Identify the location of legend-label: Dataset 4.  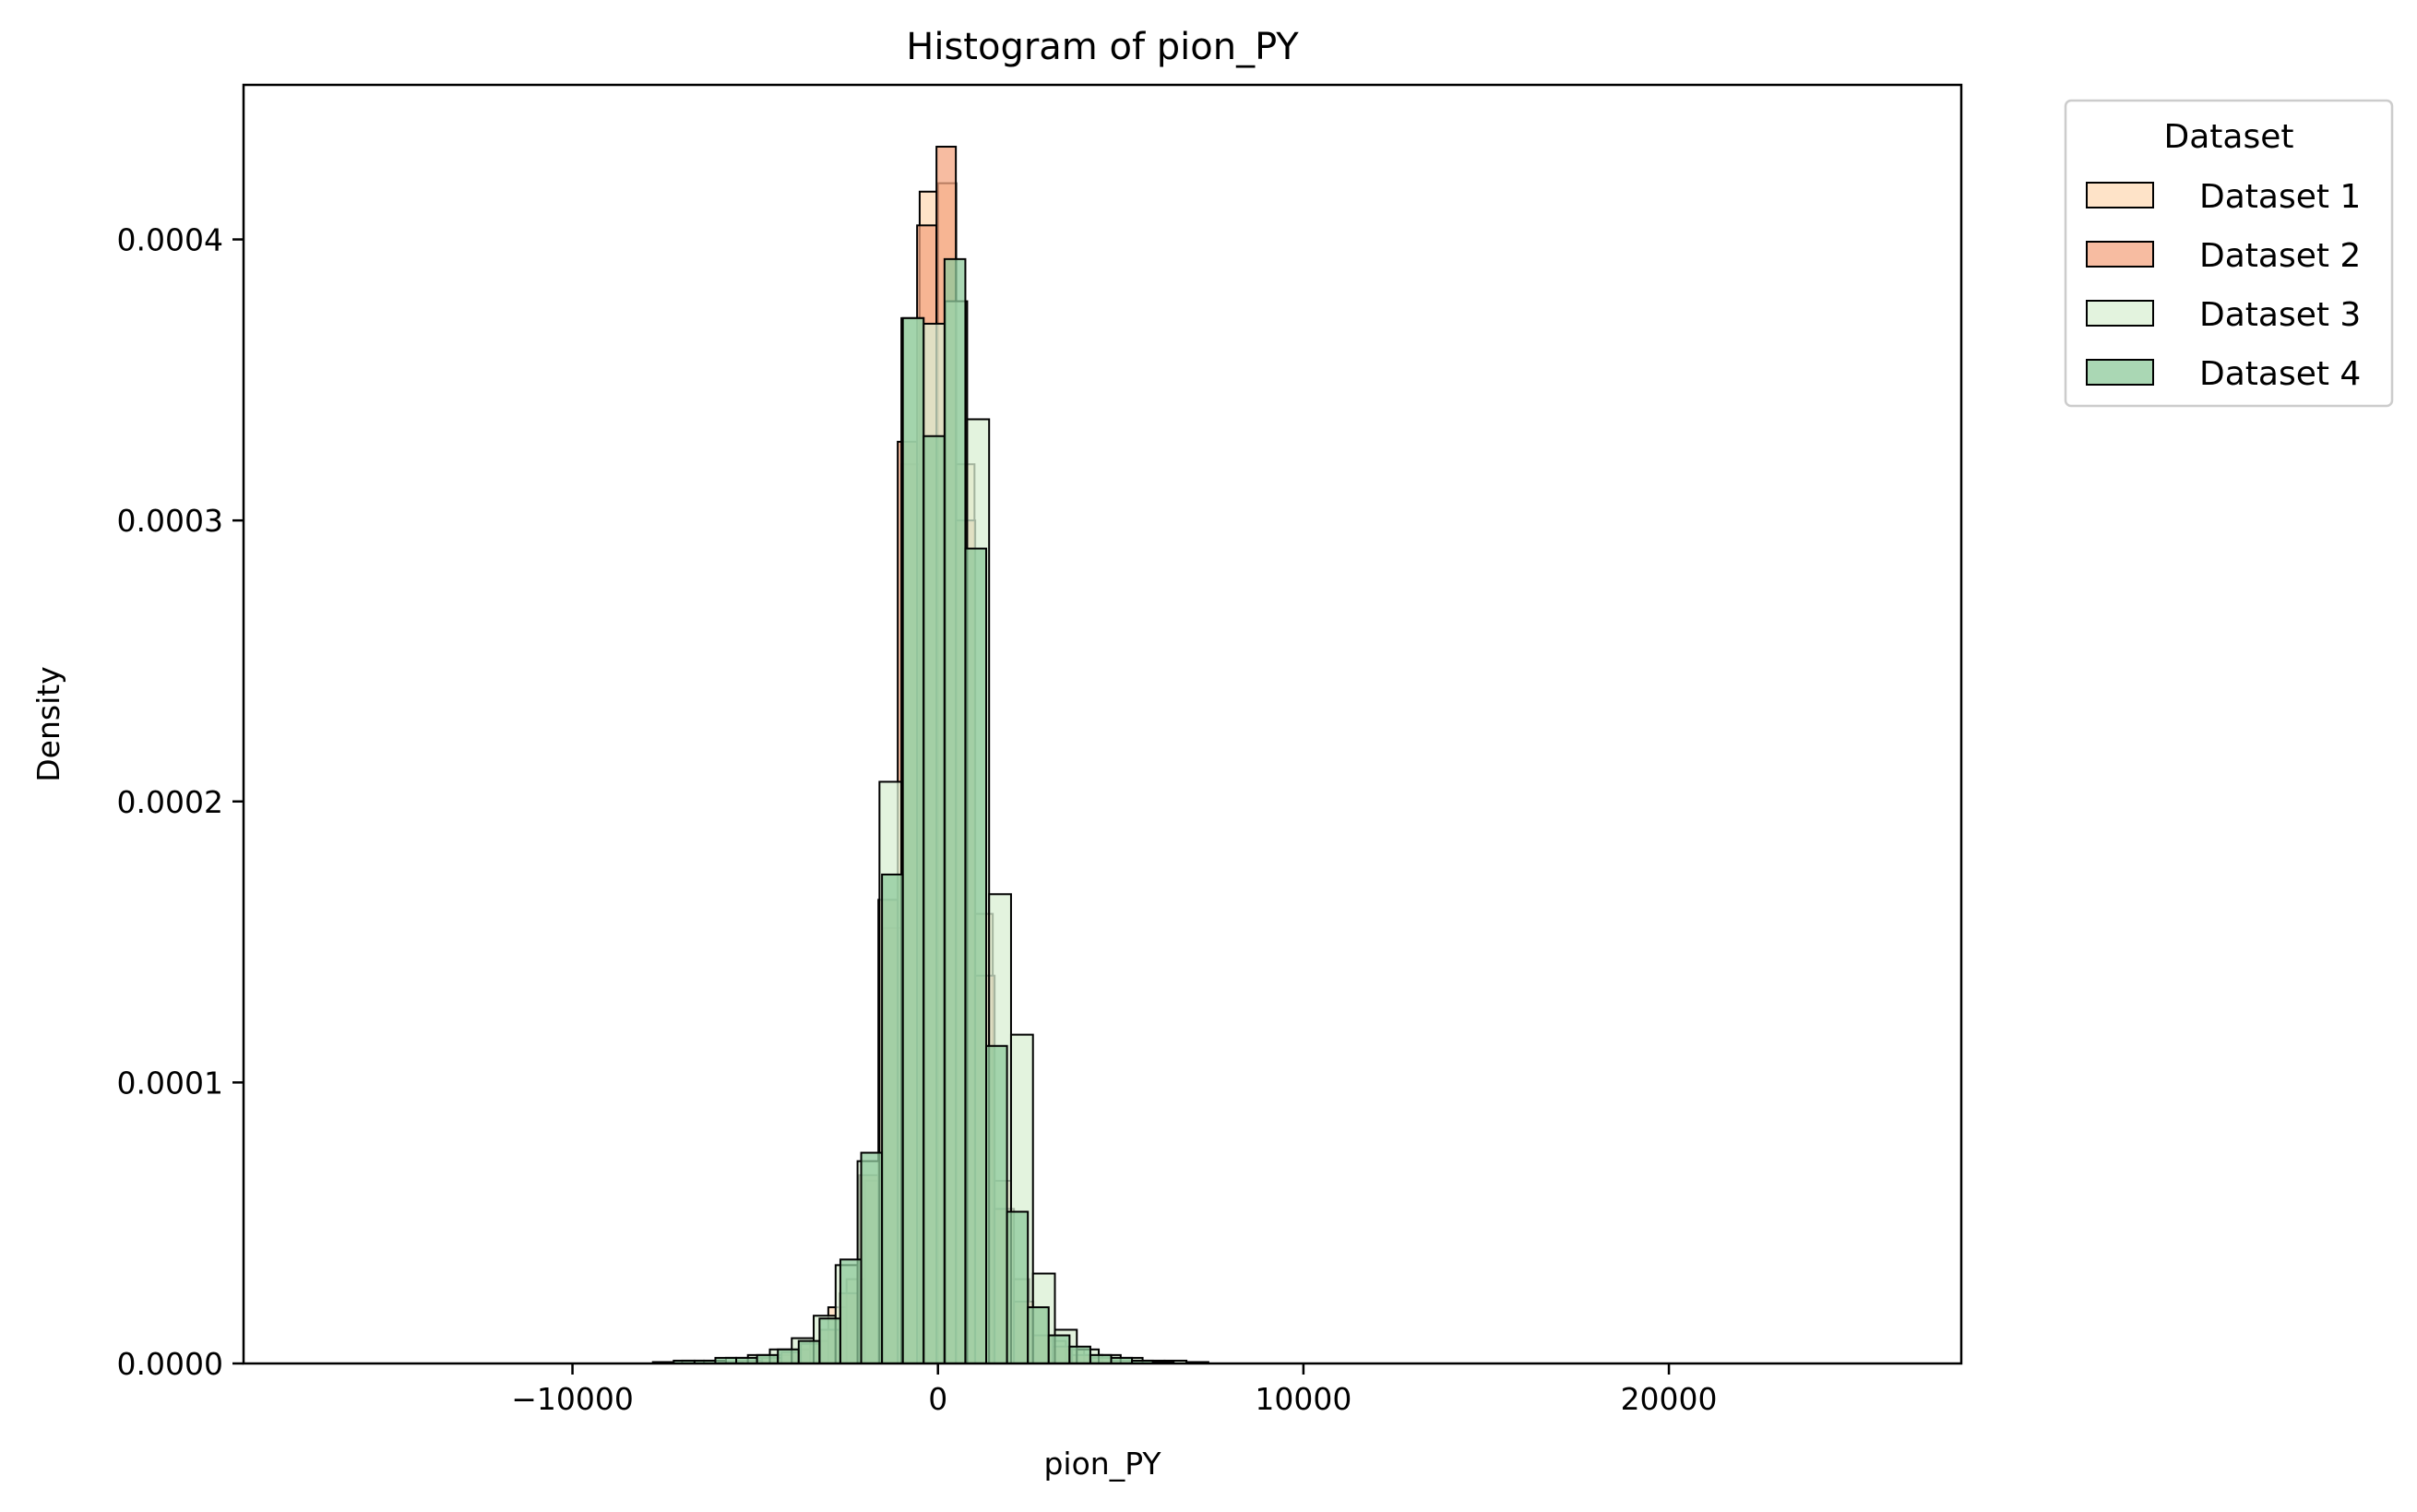
(2280, 374).